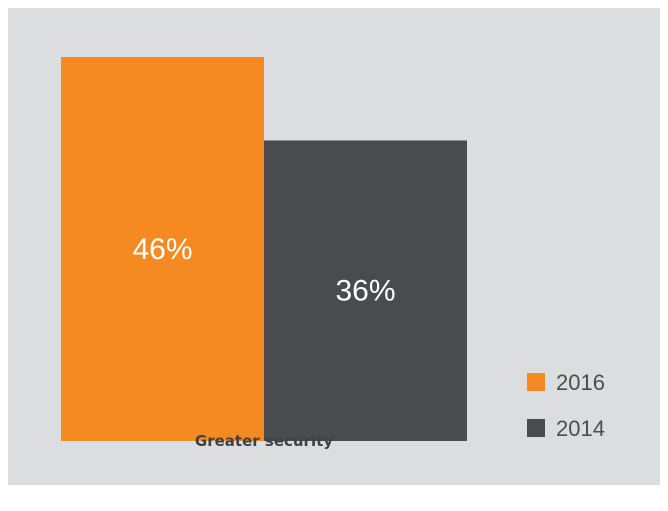 This screenshot has height=511, width=668. What do you see at coordinates (580, 382) in the screenshot?
I see `legend-label-2016: 2016` at bounding box center [580, 382].